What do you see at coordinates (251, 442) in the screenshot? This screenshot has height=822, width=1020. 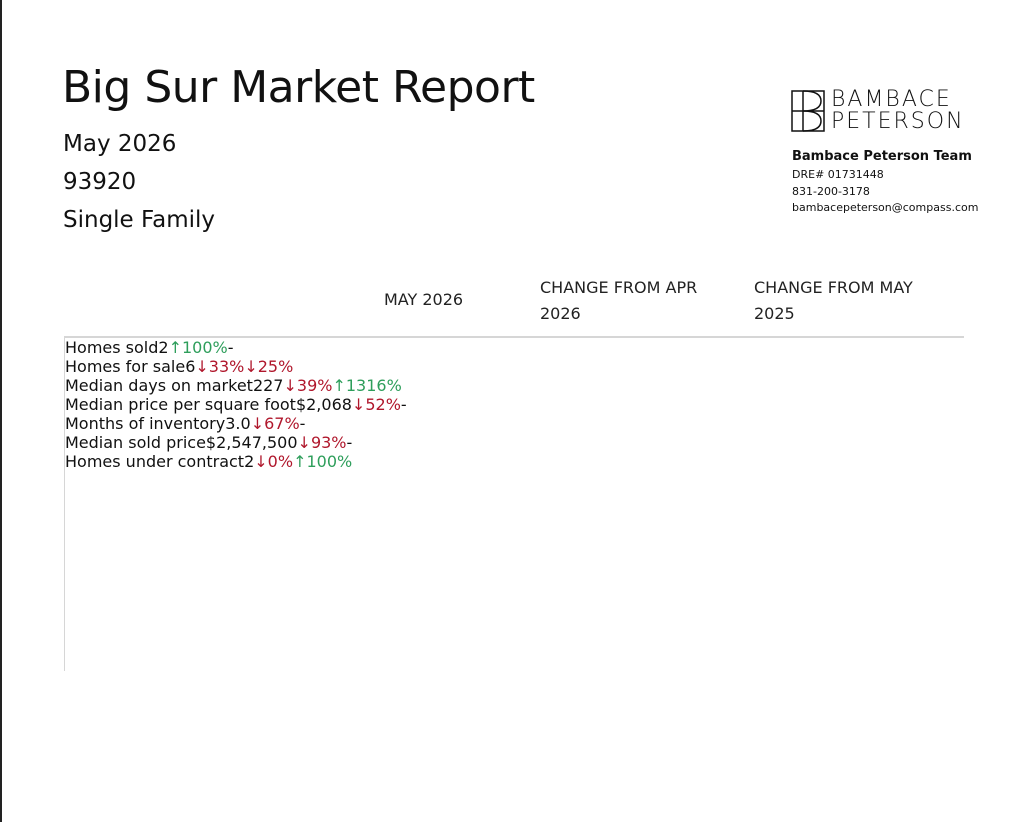 I see `row-value: $2,547,500` at bounding box center [251, 442].